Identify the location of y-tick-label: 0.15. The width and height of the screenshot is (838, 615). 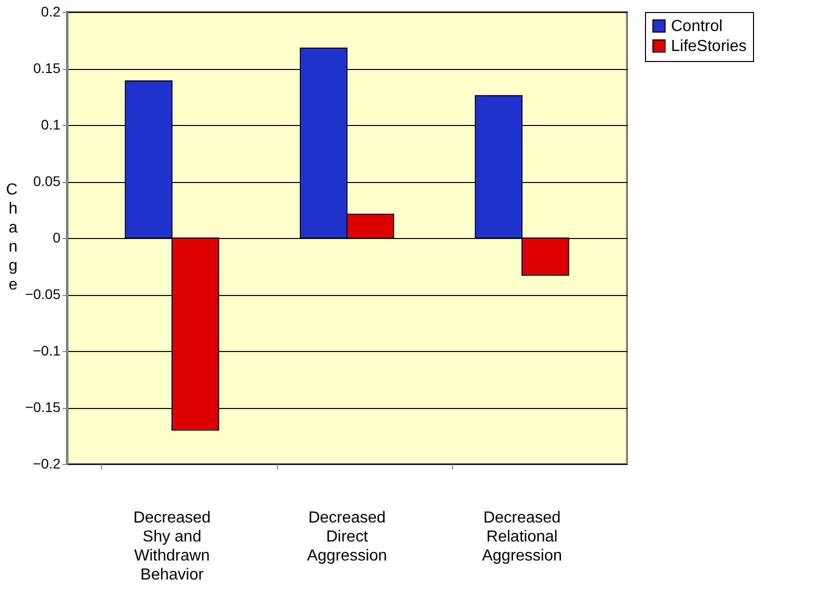
(47, 68).